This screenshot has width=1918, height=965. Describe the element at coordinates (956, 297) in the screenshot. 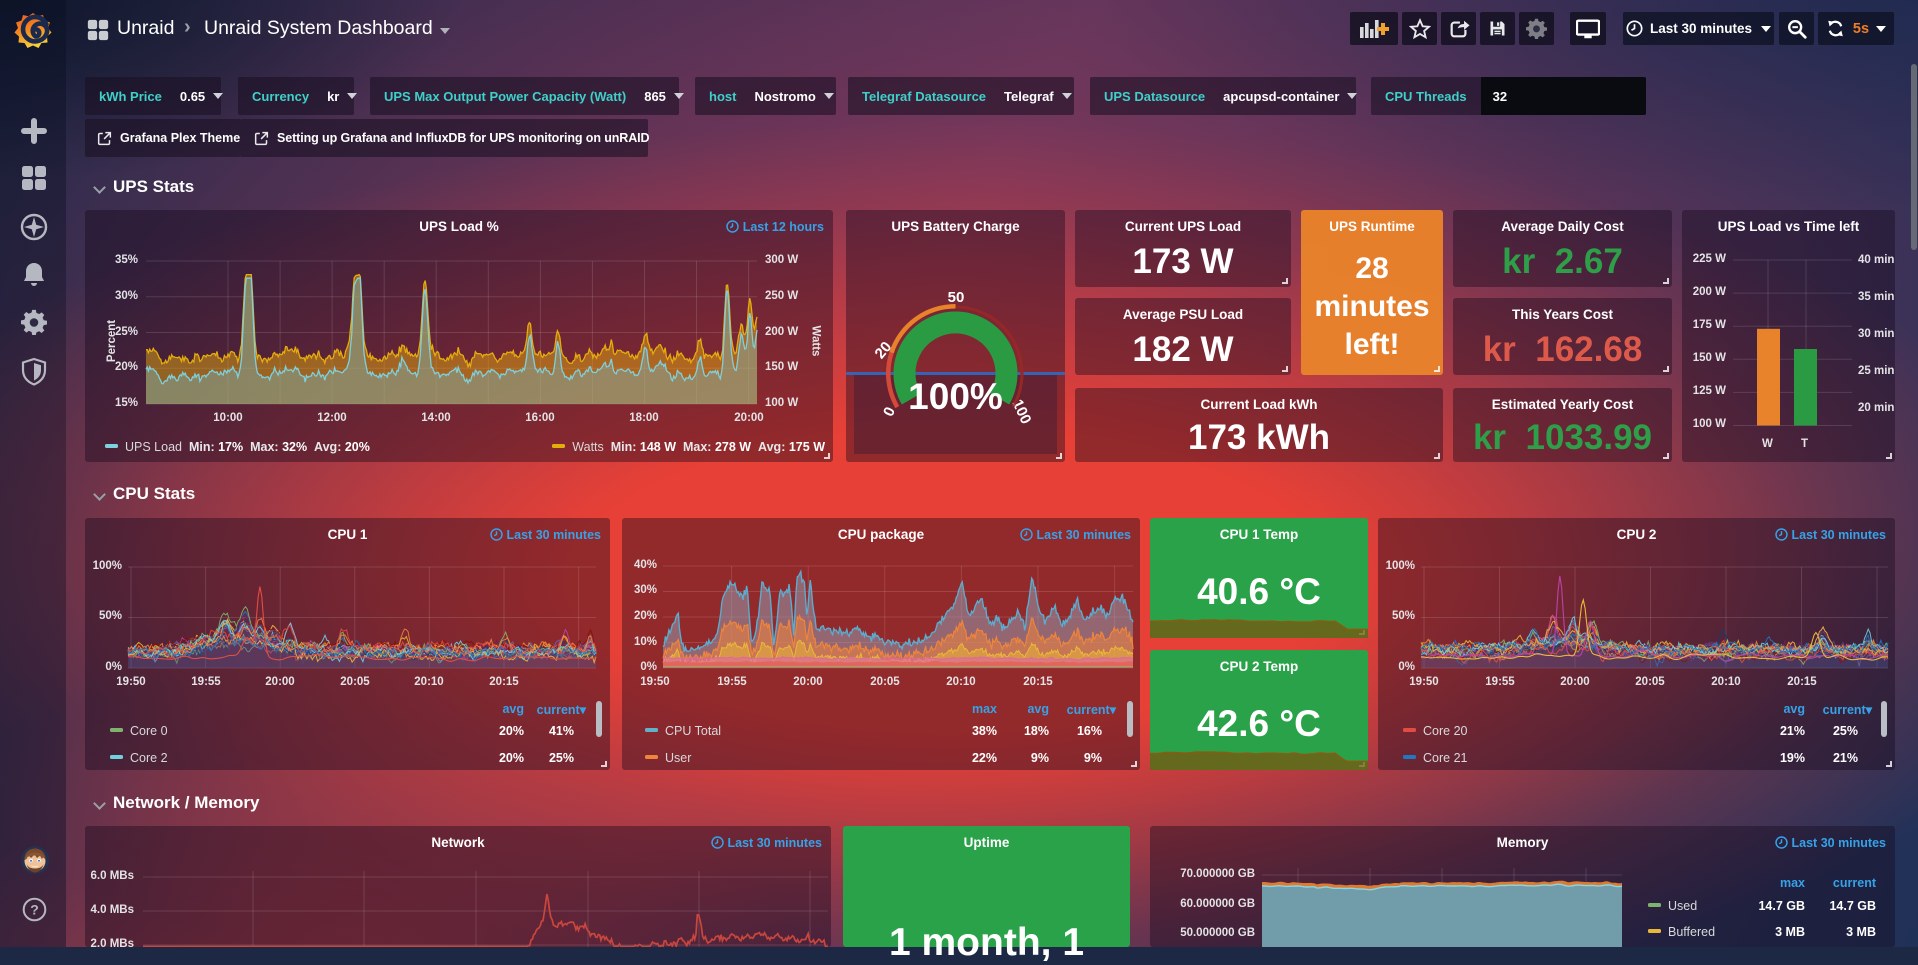

I see `svg-text: 50` at that location.